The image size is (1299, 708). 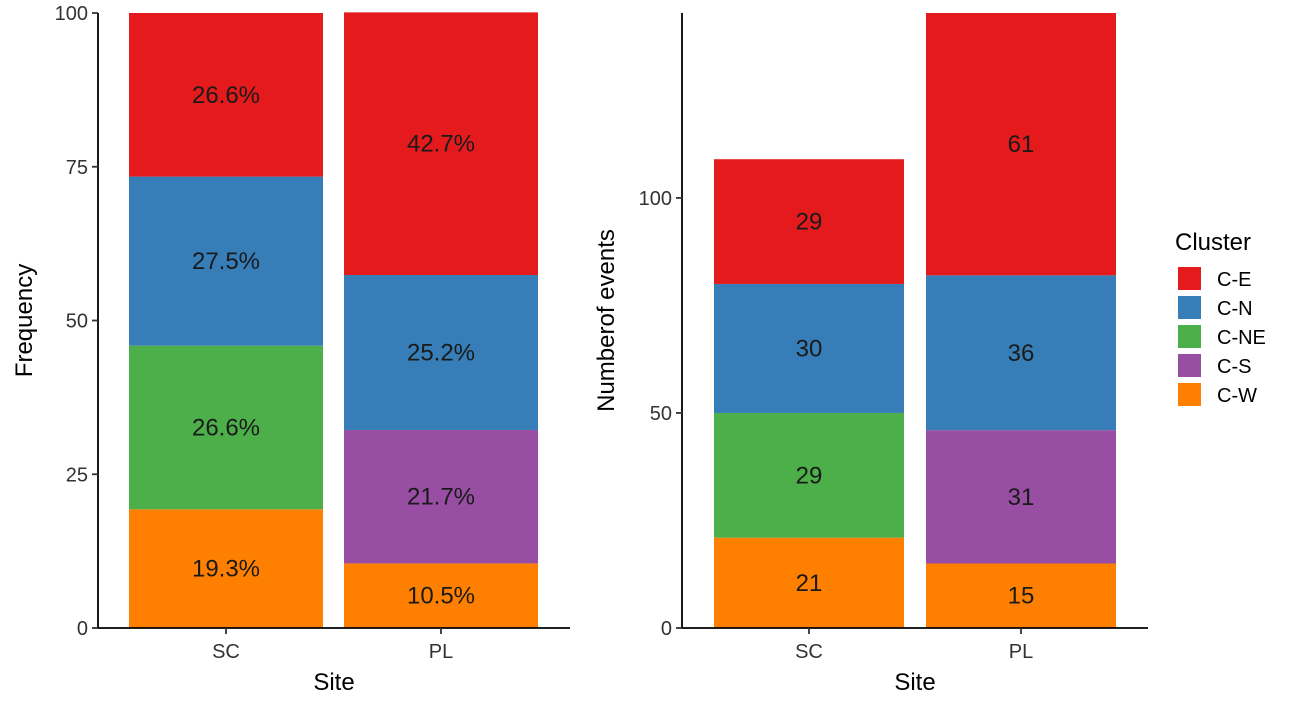 I want to click on y-tick-label: 75, so click(x=77, y=168).